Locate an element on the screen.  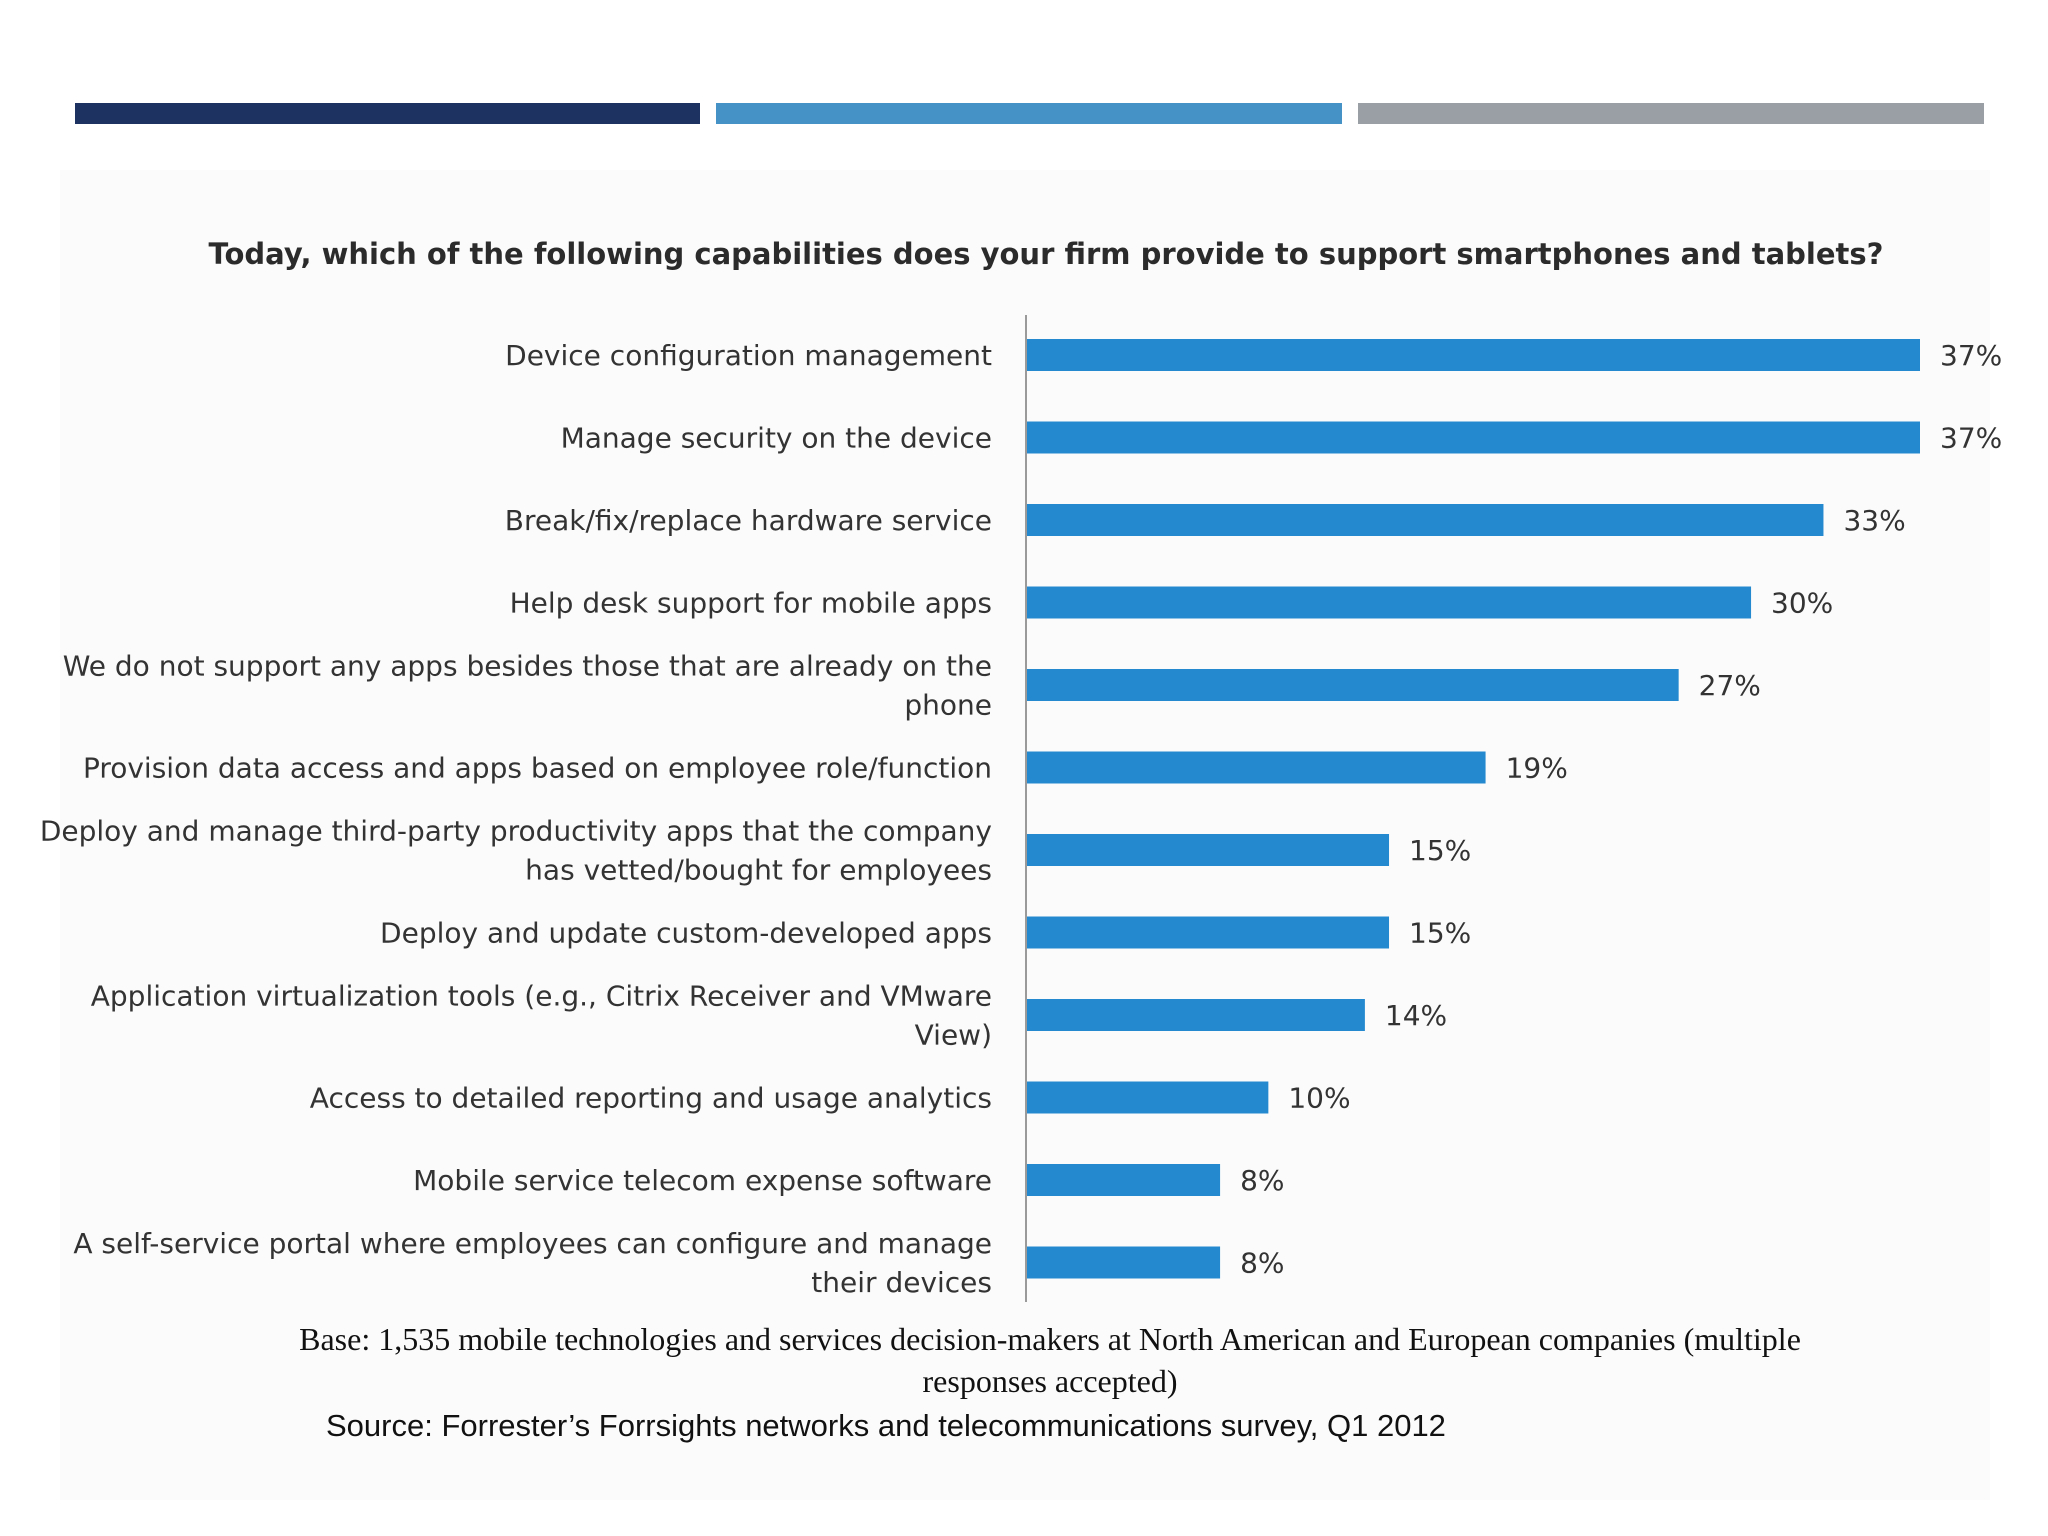
value-label-2: 37% is located at coordinates (1971, 438).